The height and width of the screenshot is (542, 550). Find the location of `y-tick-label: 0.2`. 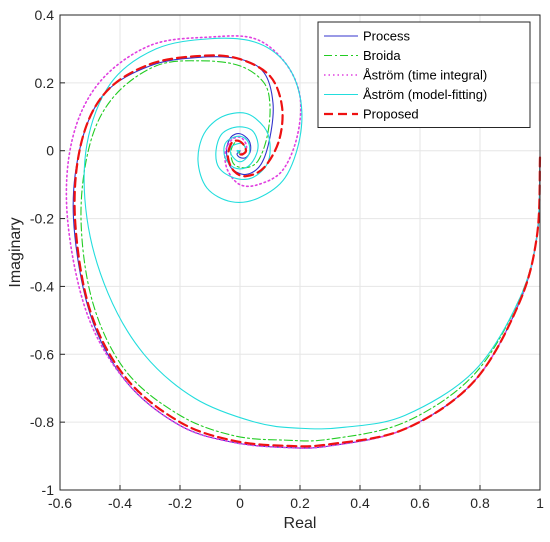

y-tick-label: 0.2 is located at coordinates (45, 83).